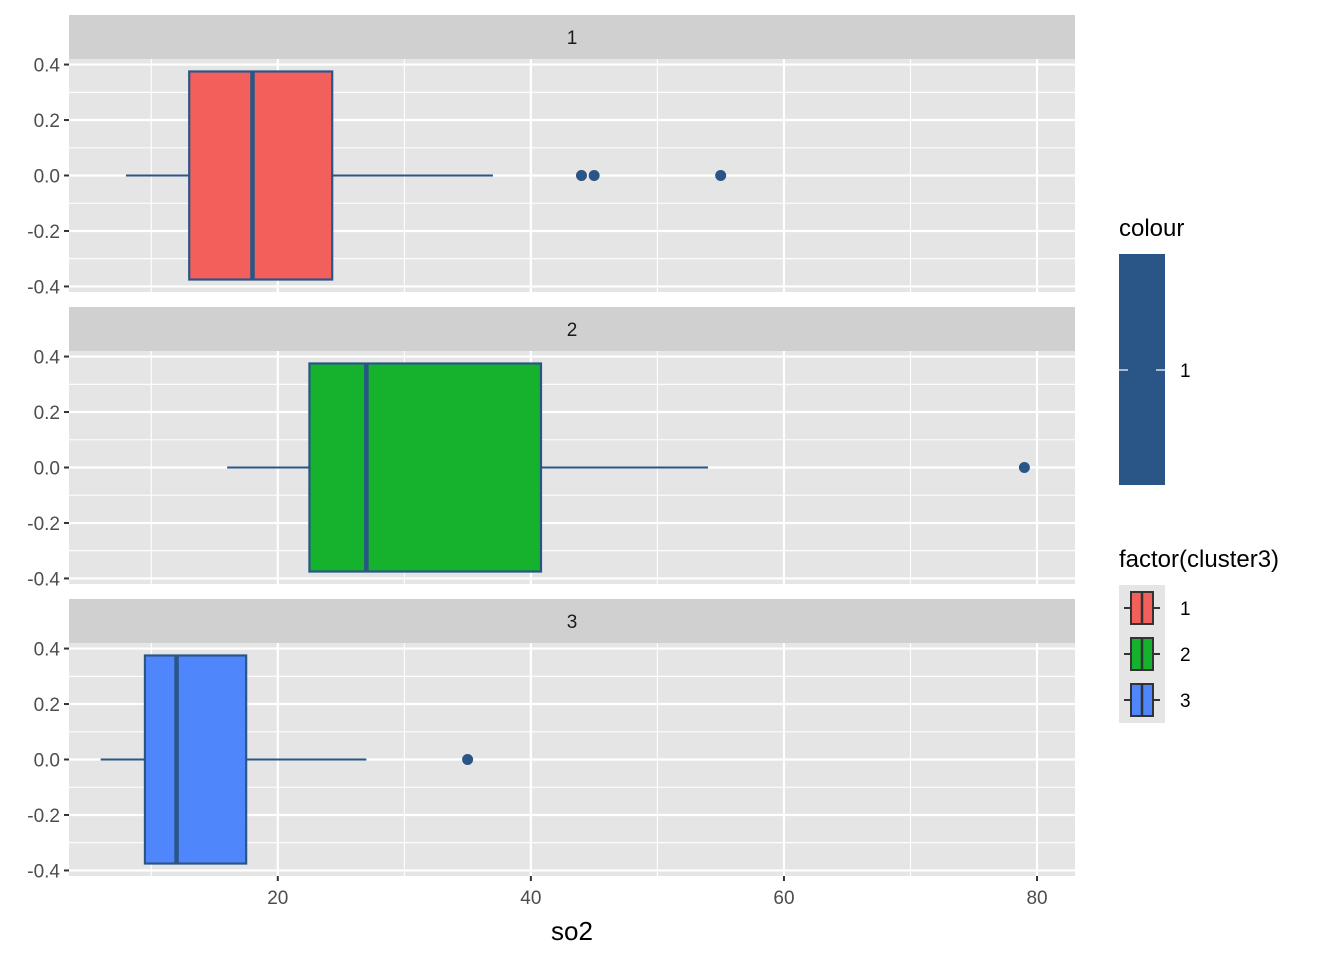 The image size is (1344, 960). I want to click on fill-legend-title: factor(cluster3), so click(1199, 559).